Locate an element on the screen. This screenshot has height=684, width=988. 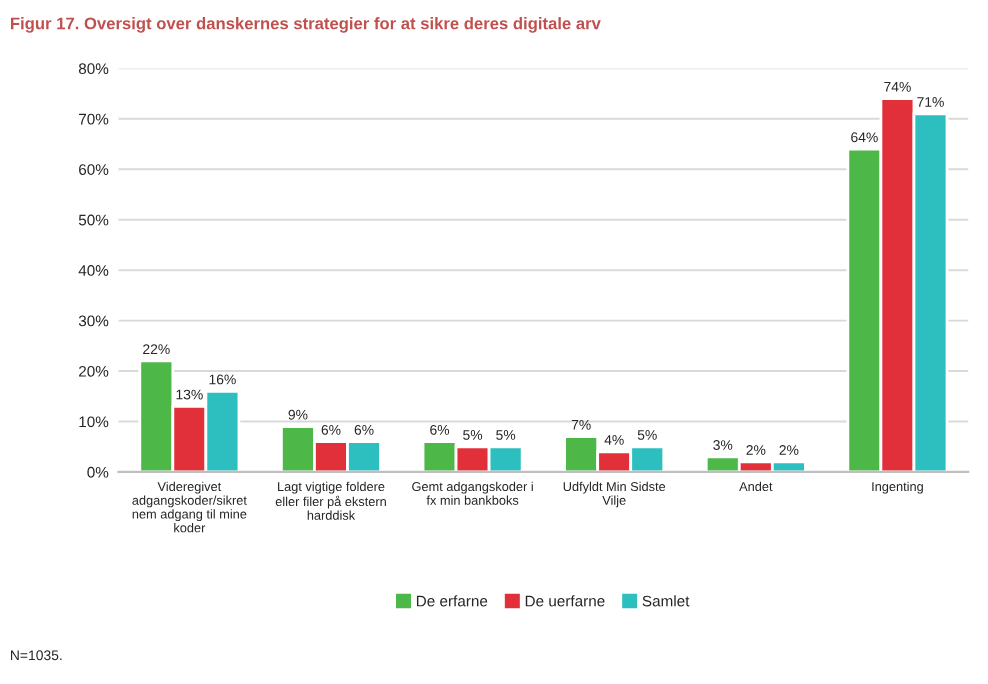
chart-title: Figur 17. Oversigt over danskernes strategier for at sikre deres digitale arv is located at coordinates (305, 25).